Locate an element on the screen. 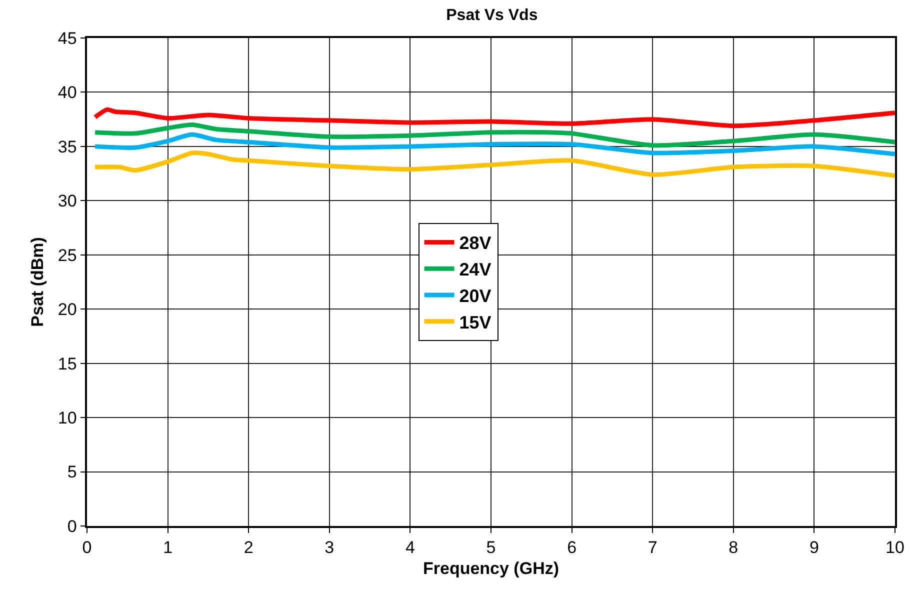  legend-label: 24V is located at coordinates (475, 270).